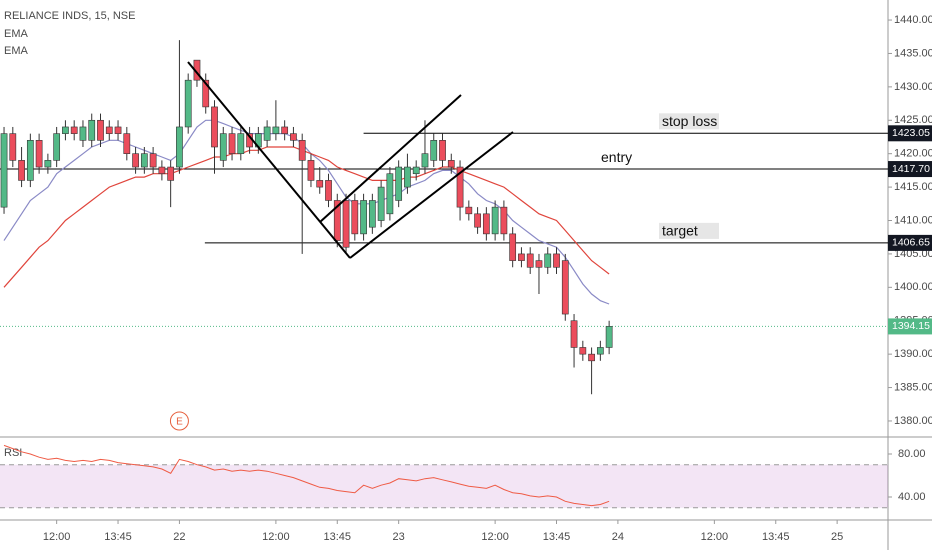 This screenshot has height=555, width=932. What do you see at coordinates (913, 87) in the screenshot?
I see `y-tick-label: 1430.00` at bounding box center [913, 87].